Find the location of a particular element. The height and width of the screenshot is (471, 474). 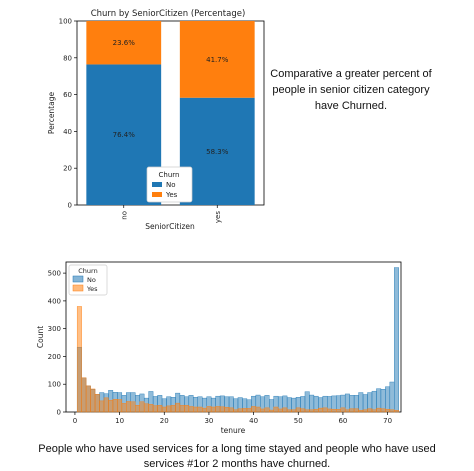

note-line-3: have Churned. is located at coordinates (351, 106).